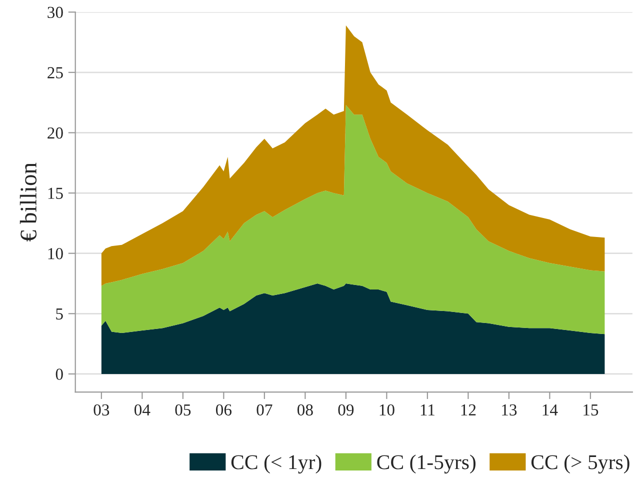 This screenshot has width=644, height=484. What do you see at coordinates (55, 12) in the screenshot?
I see `y-tick-label: 30` at bounding box center [55, 12].